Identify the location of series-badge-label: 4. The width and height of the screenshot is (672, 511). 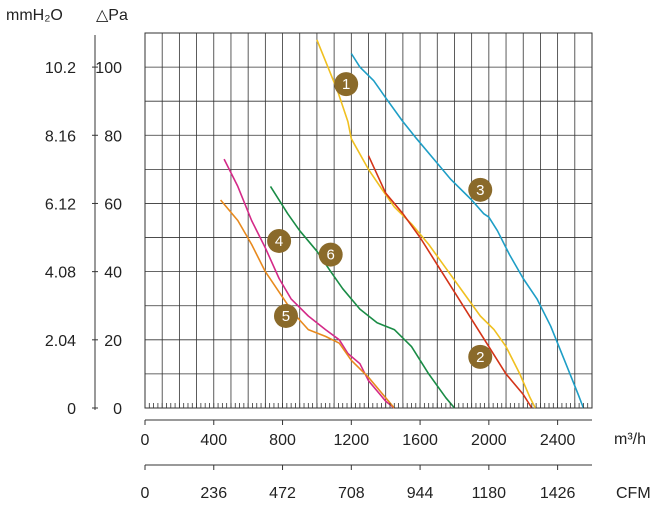
(279, 241).